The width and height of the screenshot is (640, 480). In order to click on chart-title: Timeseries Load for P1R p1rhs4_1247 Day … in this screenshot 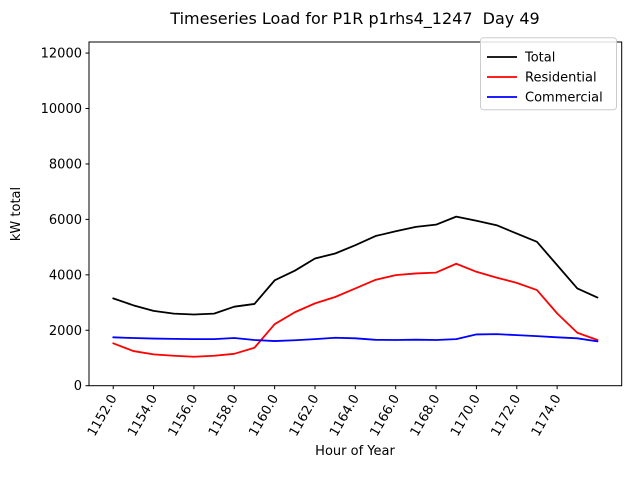, I will do `click(354, 19)`.